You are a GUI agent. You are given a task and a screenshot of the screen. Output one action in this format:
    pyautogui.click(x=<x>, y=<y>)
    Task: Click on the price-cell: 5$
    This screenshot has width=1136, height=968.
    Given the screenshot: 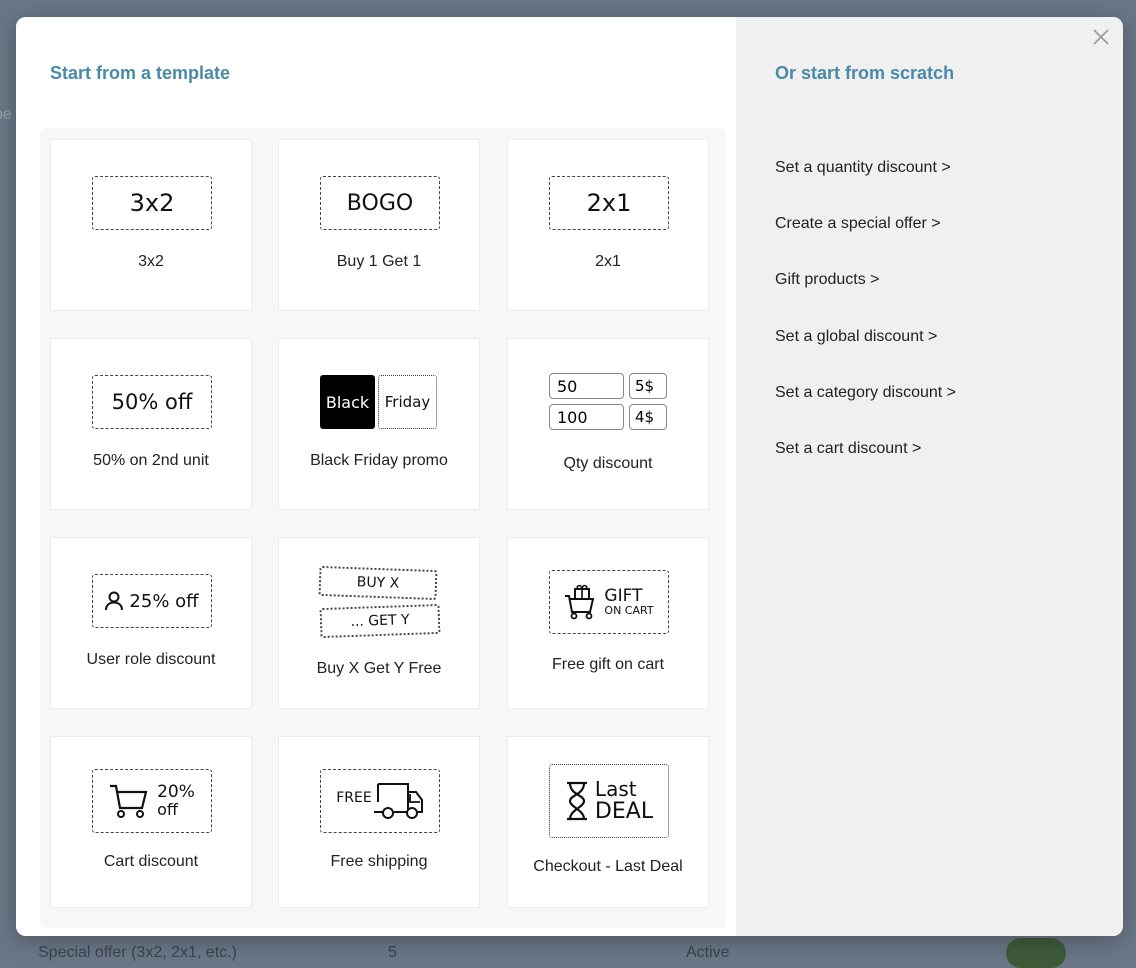 What is the action you would take?
    pyautogui.click(x=648, y=386)
    